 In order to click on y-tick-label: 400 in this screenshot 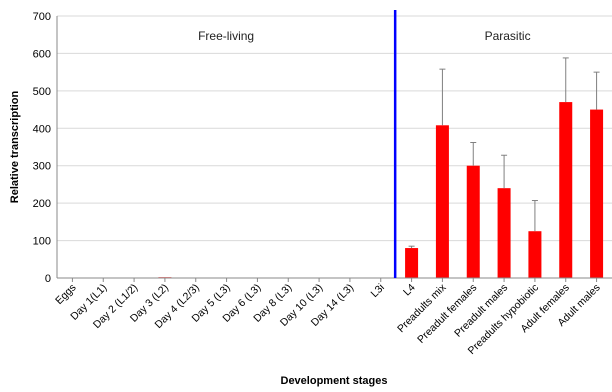, I will do `click(42, 129)`.